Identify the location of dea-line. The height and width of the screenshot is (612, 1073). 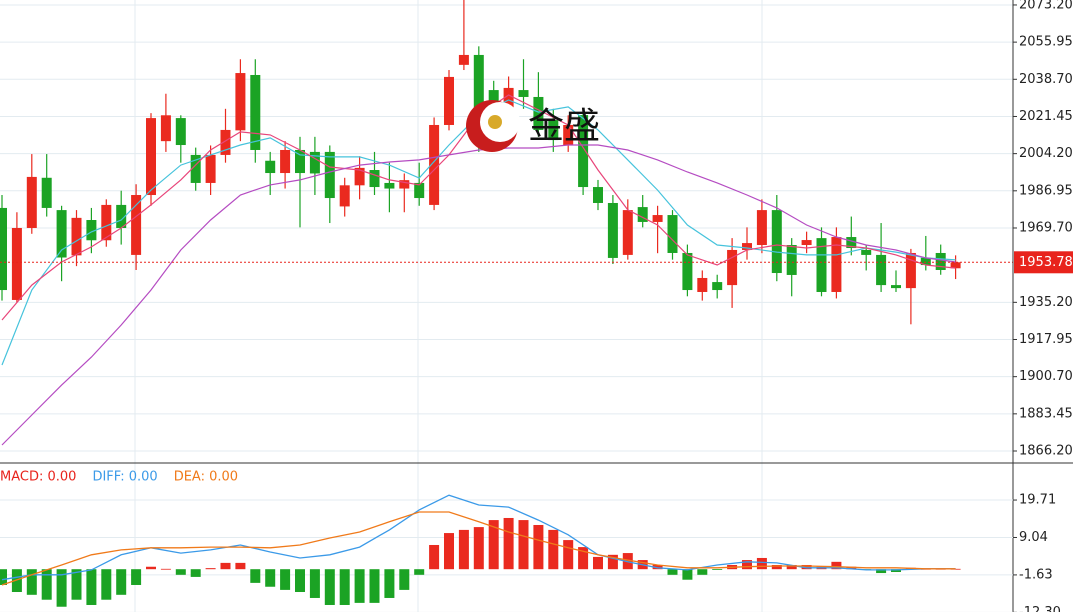
(478, 548).